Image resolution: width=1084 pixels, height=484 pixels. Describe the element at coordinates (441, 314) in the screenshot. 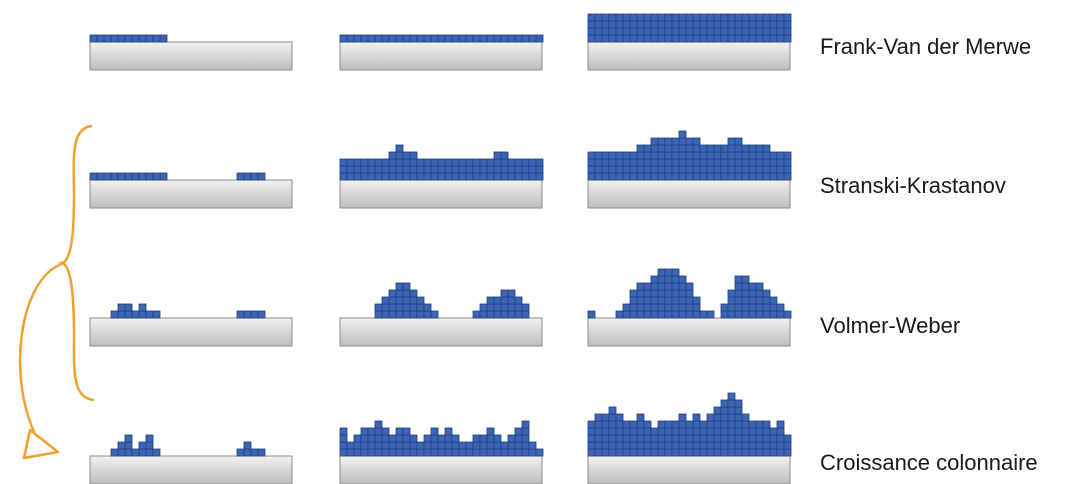

I see `panel-row2-stage1` at that location.